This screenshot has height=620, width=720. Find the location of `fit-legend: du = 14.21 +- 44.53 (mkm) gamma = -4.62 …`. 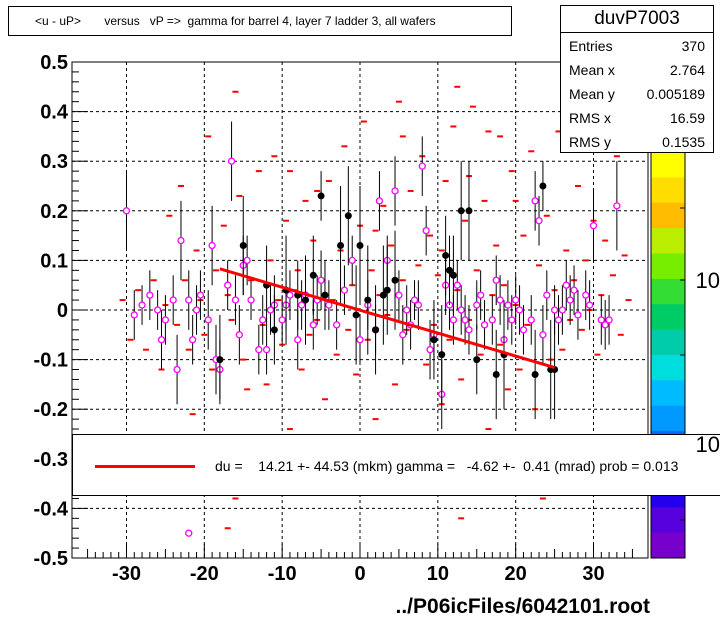

fit-legend: du = 14.21 +- 44.53 (mkm) gamma = -4.62 … is located at coordinates (396, 465).